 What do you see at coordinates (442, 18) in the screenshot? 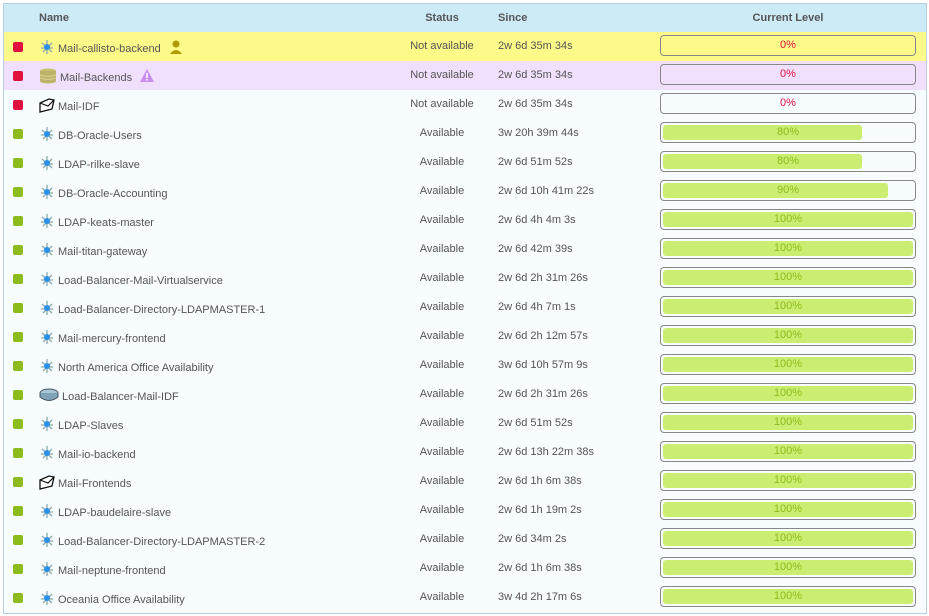
I see `column-status: Status` at bounding box center [442, 18].